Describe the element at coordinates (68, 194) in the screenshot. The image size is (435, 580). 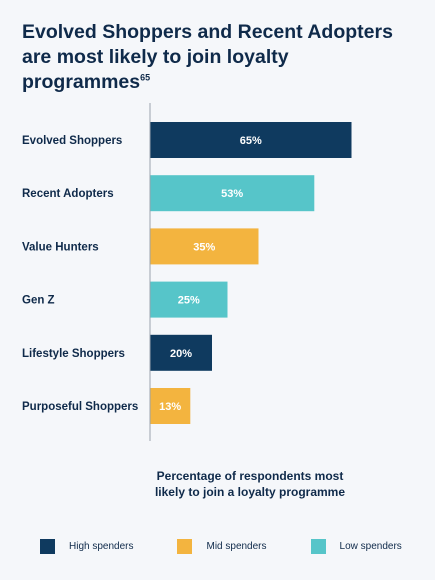
I see `category-label-recent-adopters: Recent Adopters` at that location.